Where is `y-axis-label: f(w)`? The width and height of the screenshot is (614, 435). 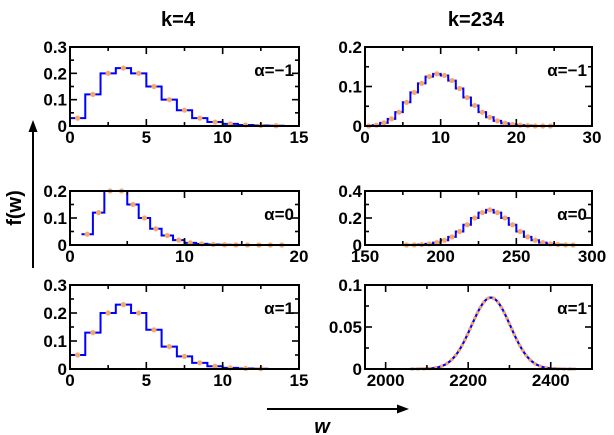 y-axis-label: f(w) is located at coordinates (21, 194).